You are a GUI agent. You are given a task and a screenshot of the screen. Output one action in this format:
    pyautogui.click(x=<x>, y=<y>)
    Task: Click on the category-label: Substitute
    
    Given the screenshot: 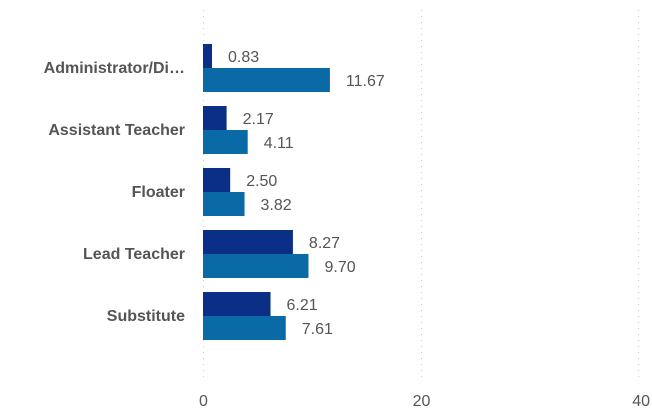 What is the action you would take?
    pyautogui.click(x=146, y=316)
    